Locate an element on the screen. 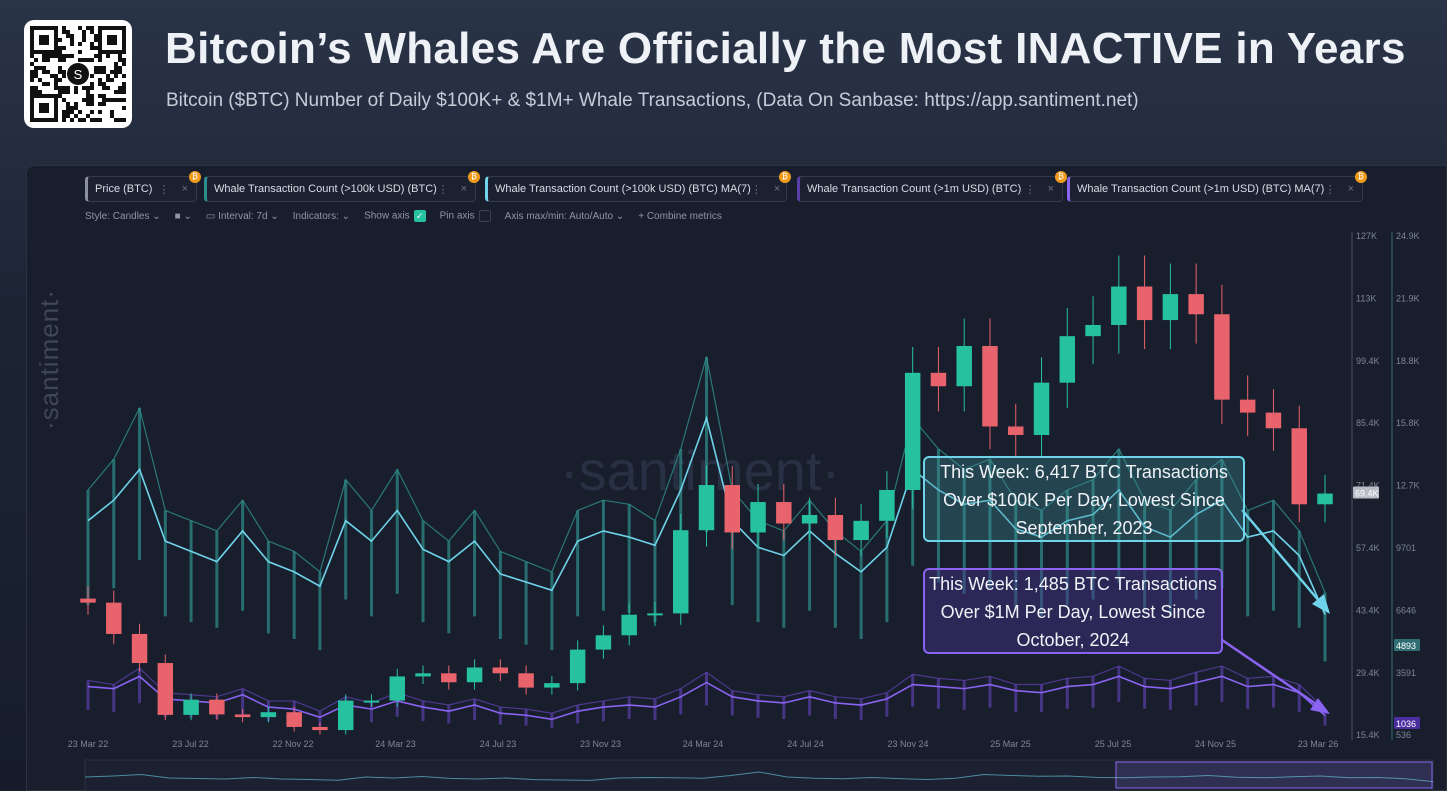 This screenshot has height=791, width=1447. combine-metrics-button: + Combine metrics is located at coordinates (680, 216).